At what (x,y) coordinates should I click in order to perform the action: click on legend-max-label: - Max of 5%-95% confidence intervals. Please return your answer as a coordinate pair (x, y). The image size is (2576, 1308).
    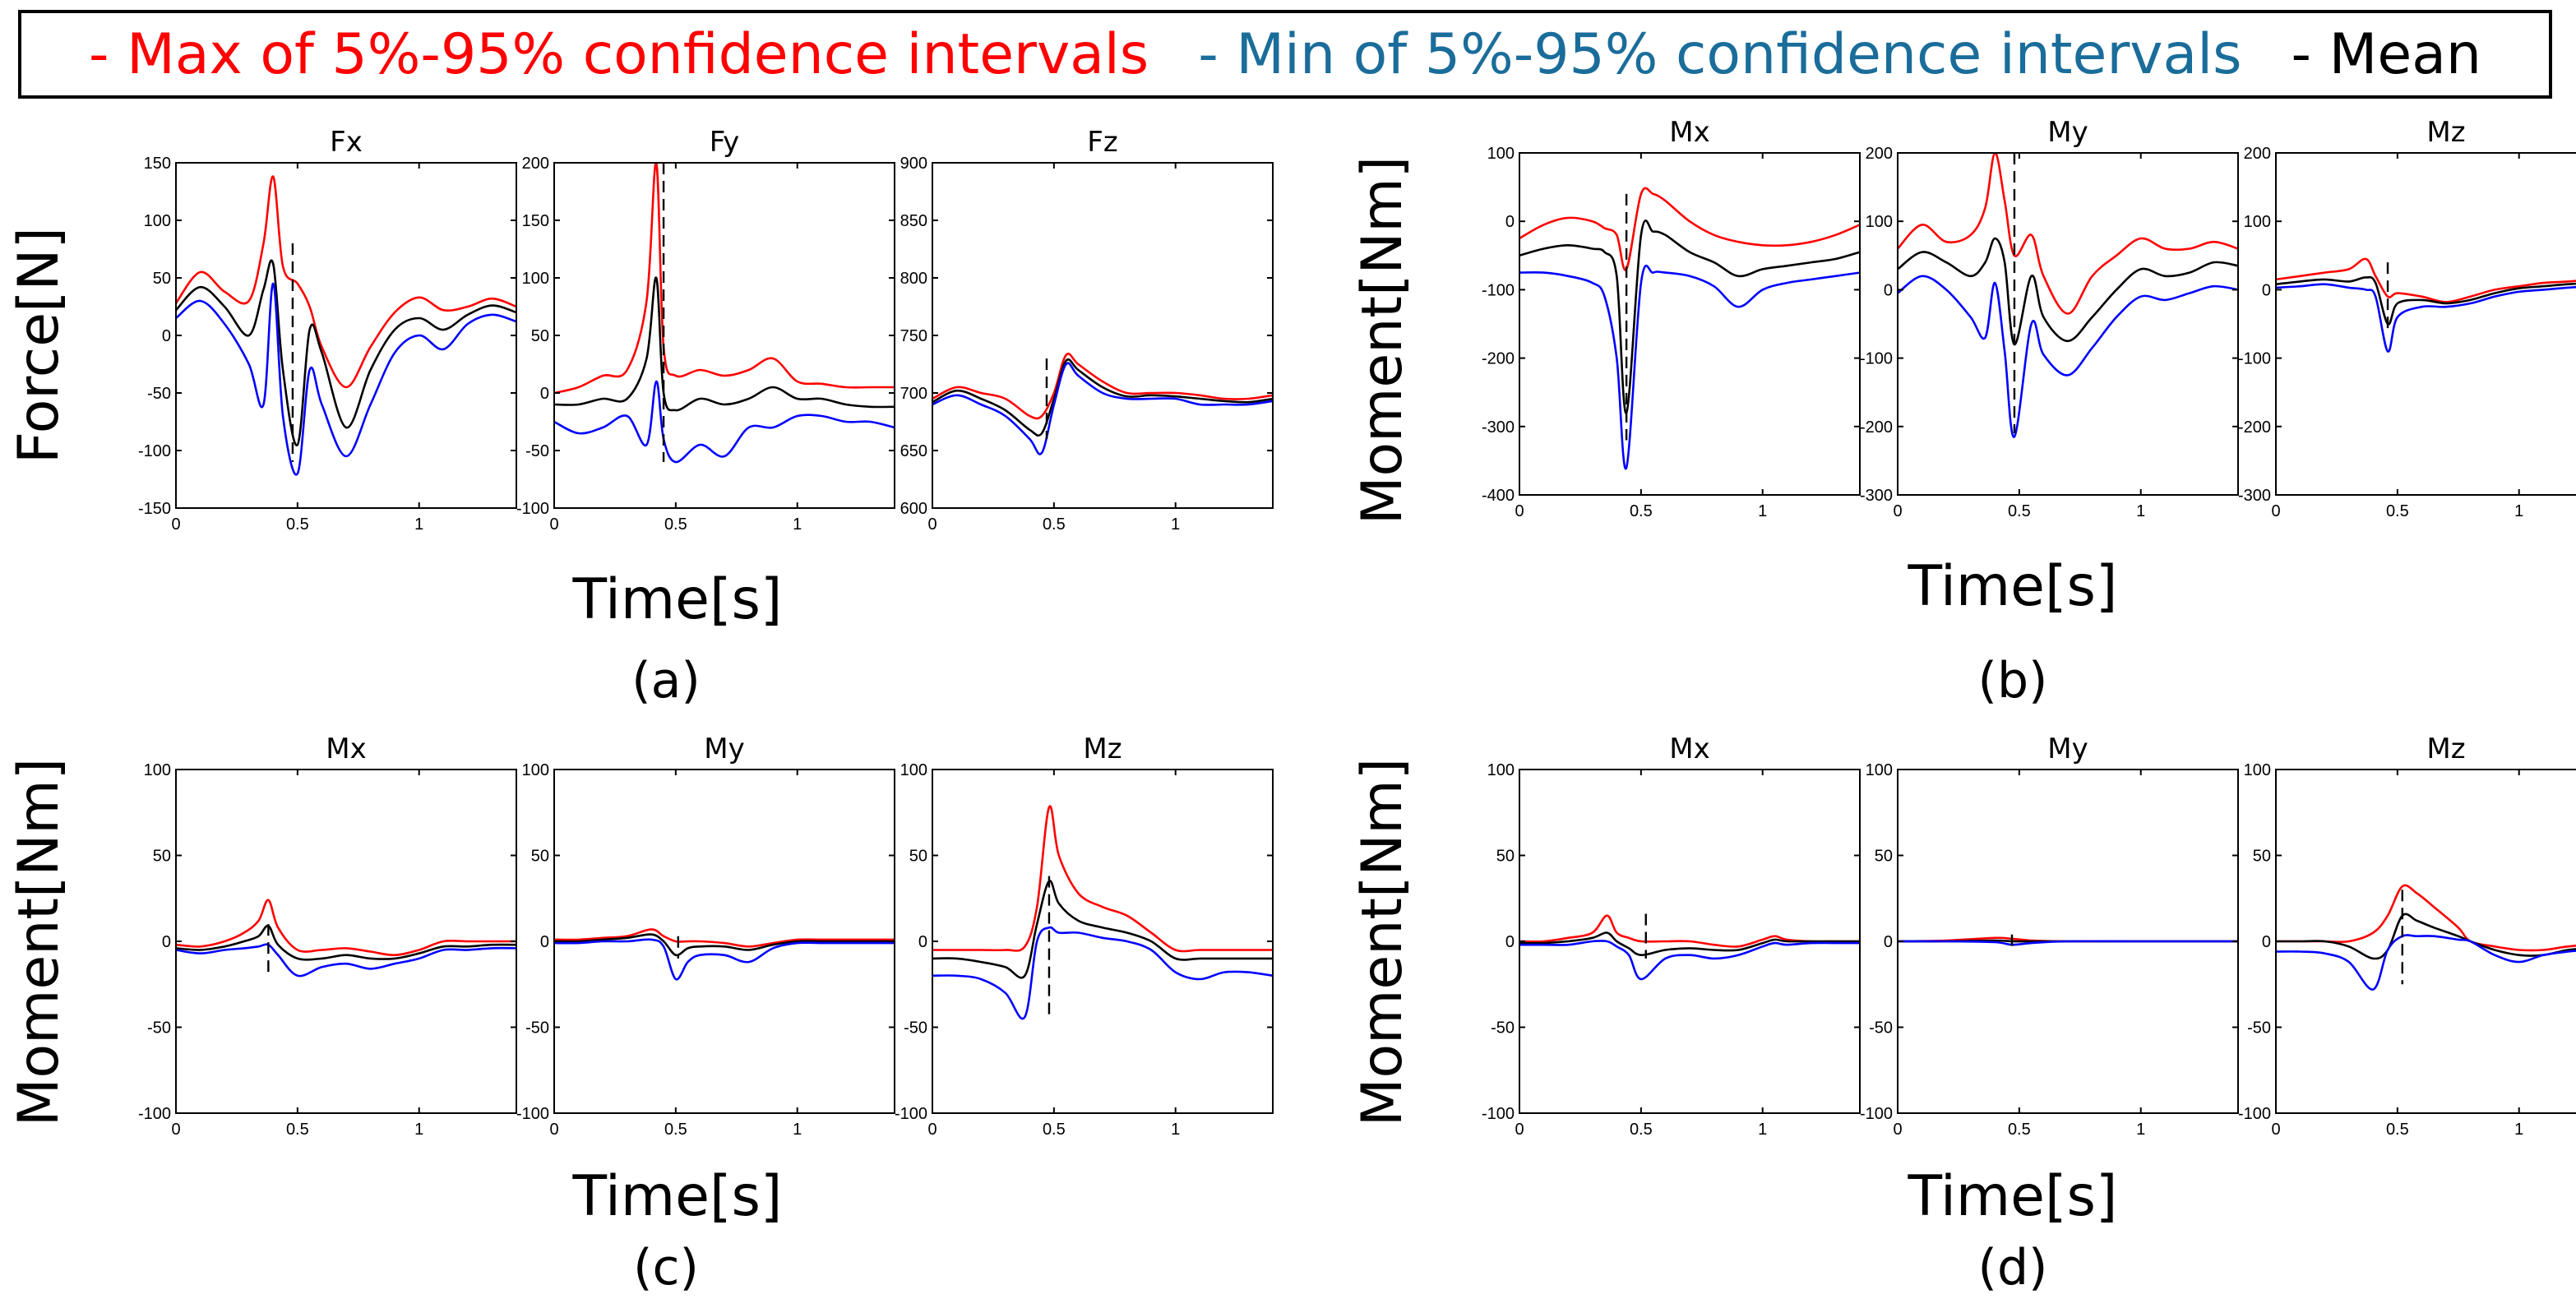
    Looking at the image, I should click on (619, 54).